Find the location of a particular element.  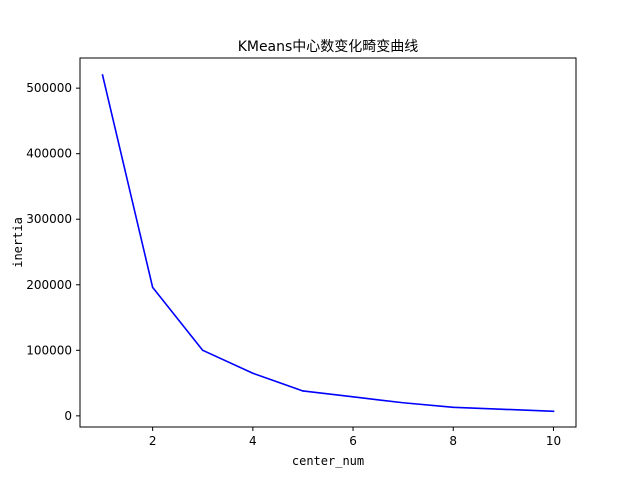

y-tick-label: 100000 is located at coordinates (49, 350).